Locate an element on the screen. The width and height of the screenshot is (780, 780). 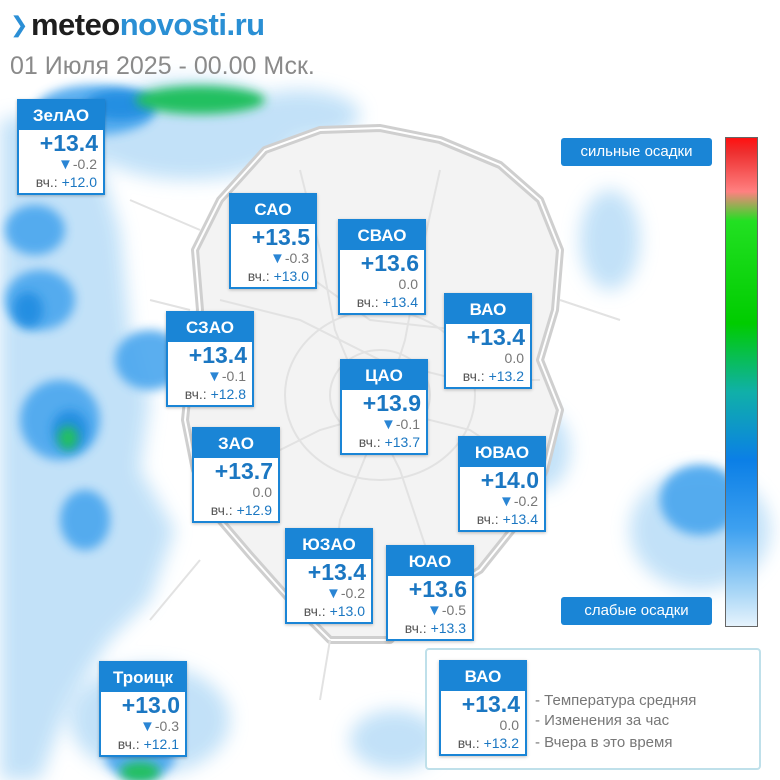
district-card: ЗАО +13.7 0.0 вч.: +12.9 is located at coordinates (236, 475).